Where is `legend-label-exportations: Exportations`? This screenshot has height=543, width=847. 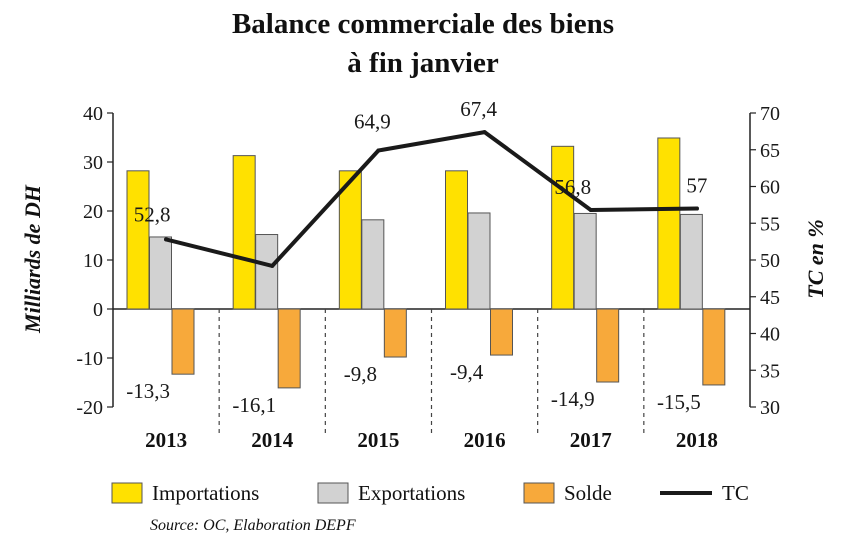 legend-label-exportations: Exportations is located at coordinates (411, 493).